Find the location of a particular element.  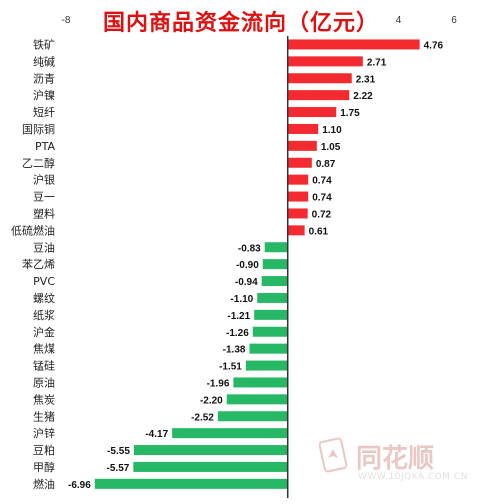

value-label: 1.10 is located at coordinates (332, 130).